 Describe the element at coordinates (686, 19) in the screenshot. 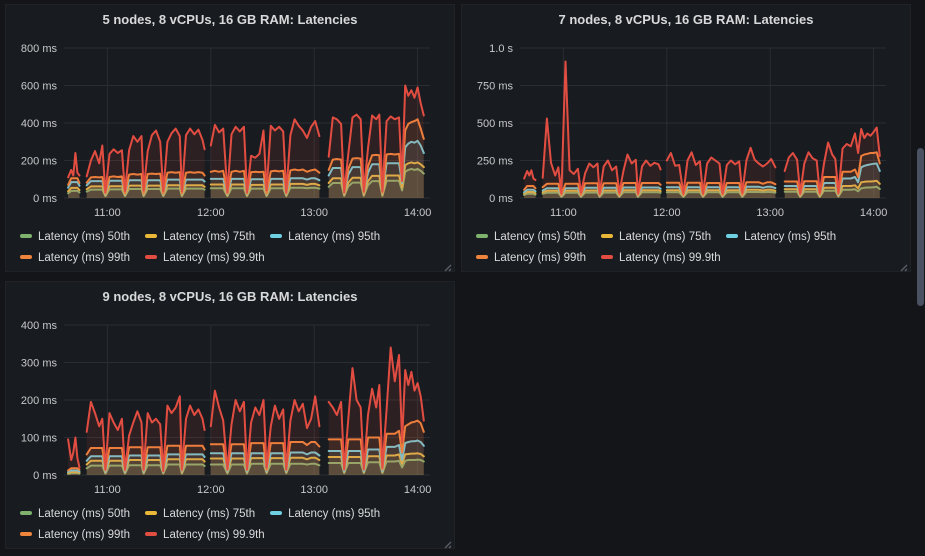

I see `panel-title: 7 nodes, 8 vCPUs, 16 GB RAM: Latencies` at that location.